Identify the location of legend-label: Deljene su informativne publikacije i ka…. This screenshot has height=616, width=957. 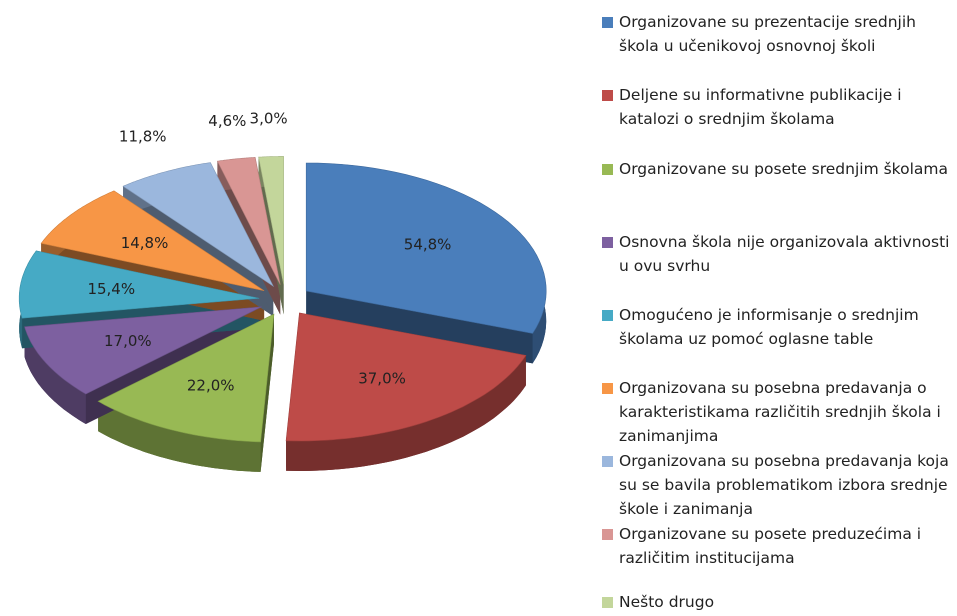
(760, 107).